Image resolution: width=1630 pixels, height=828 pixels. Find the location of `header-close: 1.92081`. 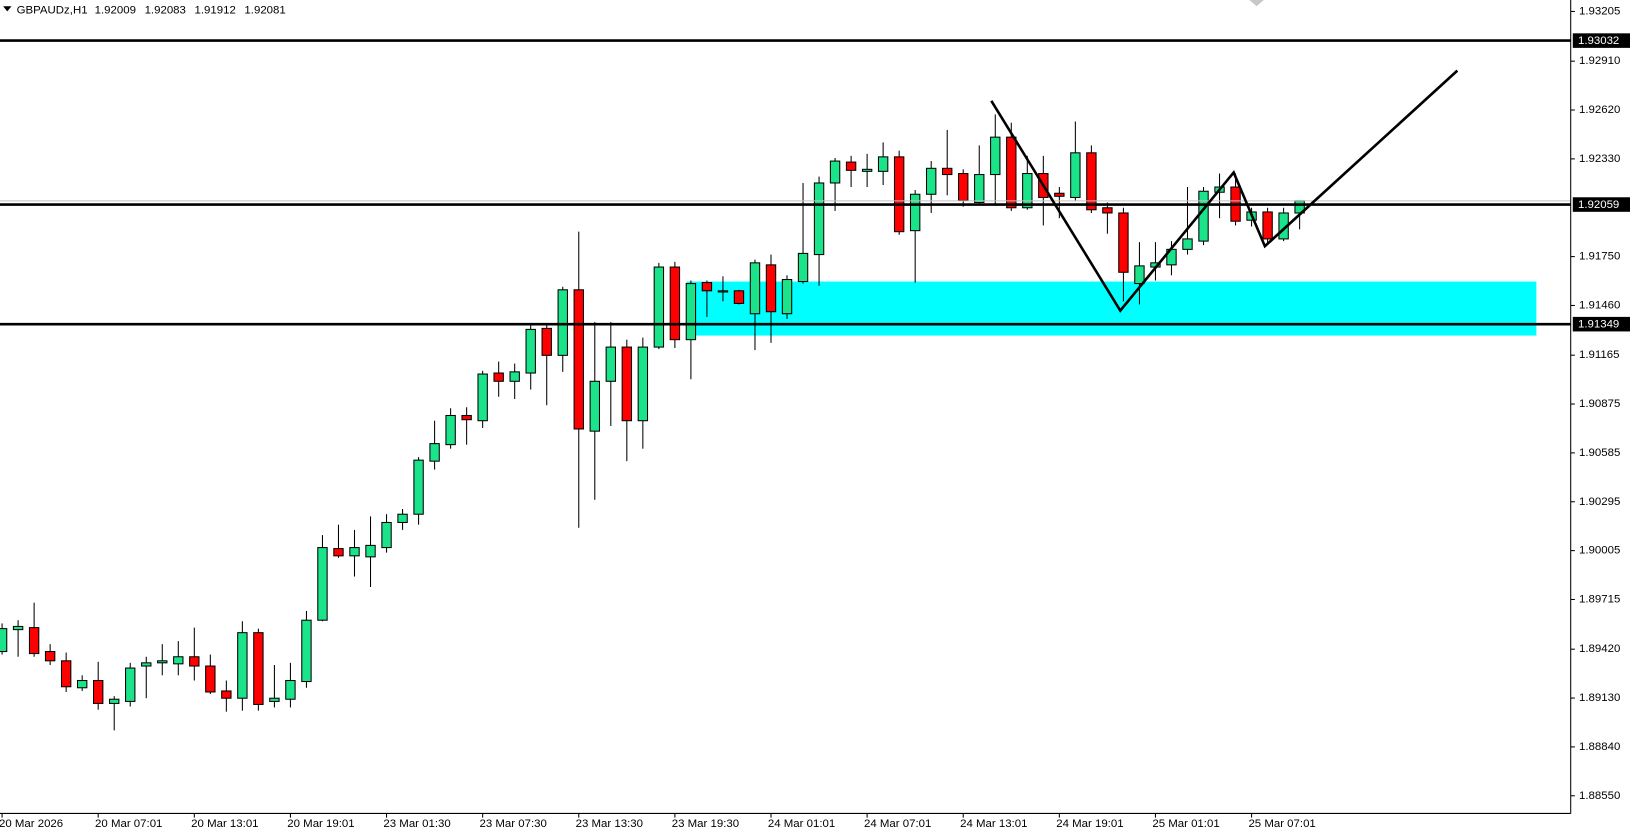

header-close: 1.92081 is located at coordinates (264, 10).